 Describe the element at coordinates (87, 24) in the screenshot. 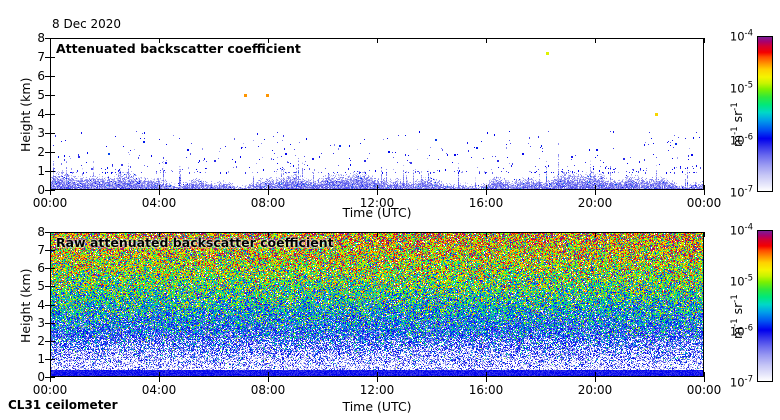

I see `date-label: 8 Dec 2020` at that location.